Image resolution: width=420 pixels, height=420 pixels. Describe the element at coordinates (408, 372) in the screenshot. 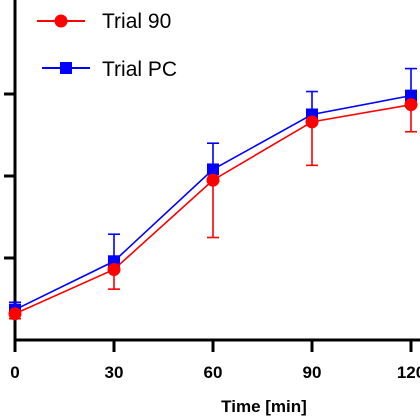

I see `x-tick-label: 120` at that location.